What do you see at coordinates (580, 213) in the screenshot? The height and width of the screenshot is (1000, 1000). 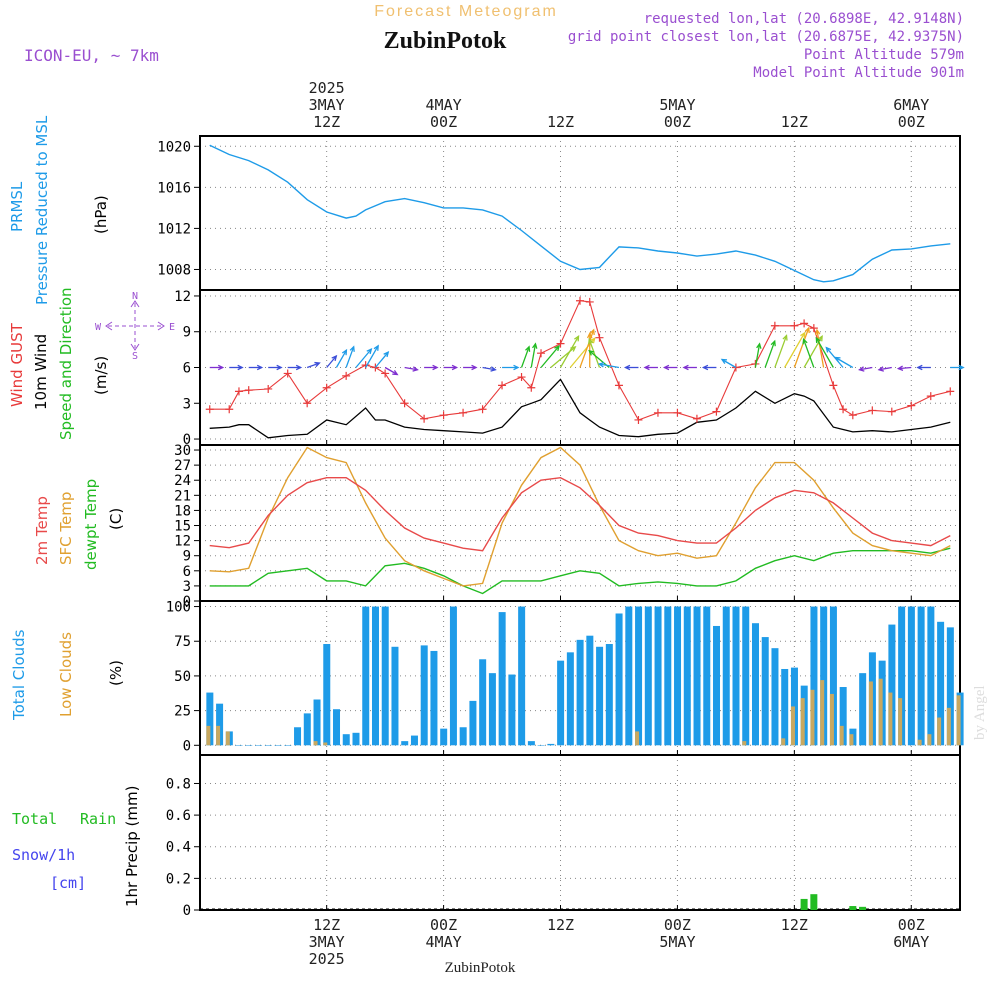 I see `pressure-frame` at bounding box center [580, 213].